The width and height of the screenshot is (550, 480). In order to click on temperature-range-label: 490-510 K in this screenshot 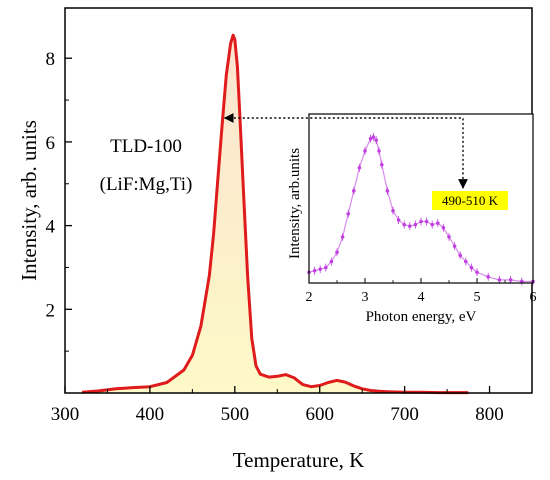, I will do `click(470, 200)`.